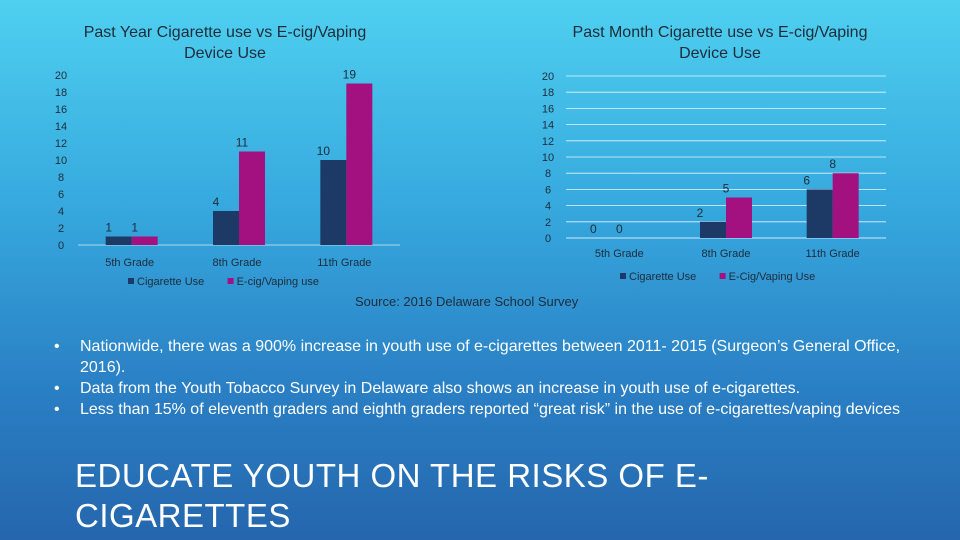 Image resolution: width=960 pixels, height=540 pixels. I want to click on data-label: 11, so click(242, 143).